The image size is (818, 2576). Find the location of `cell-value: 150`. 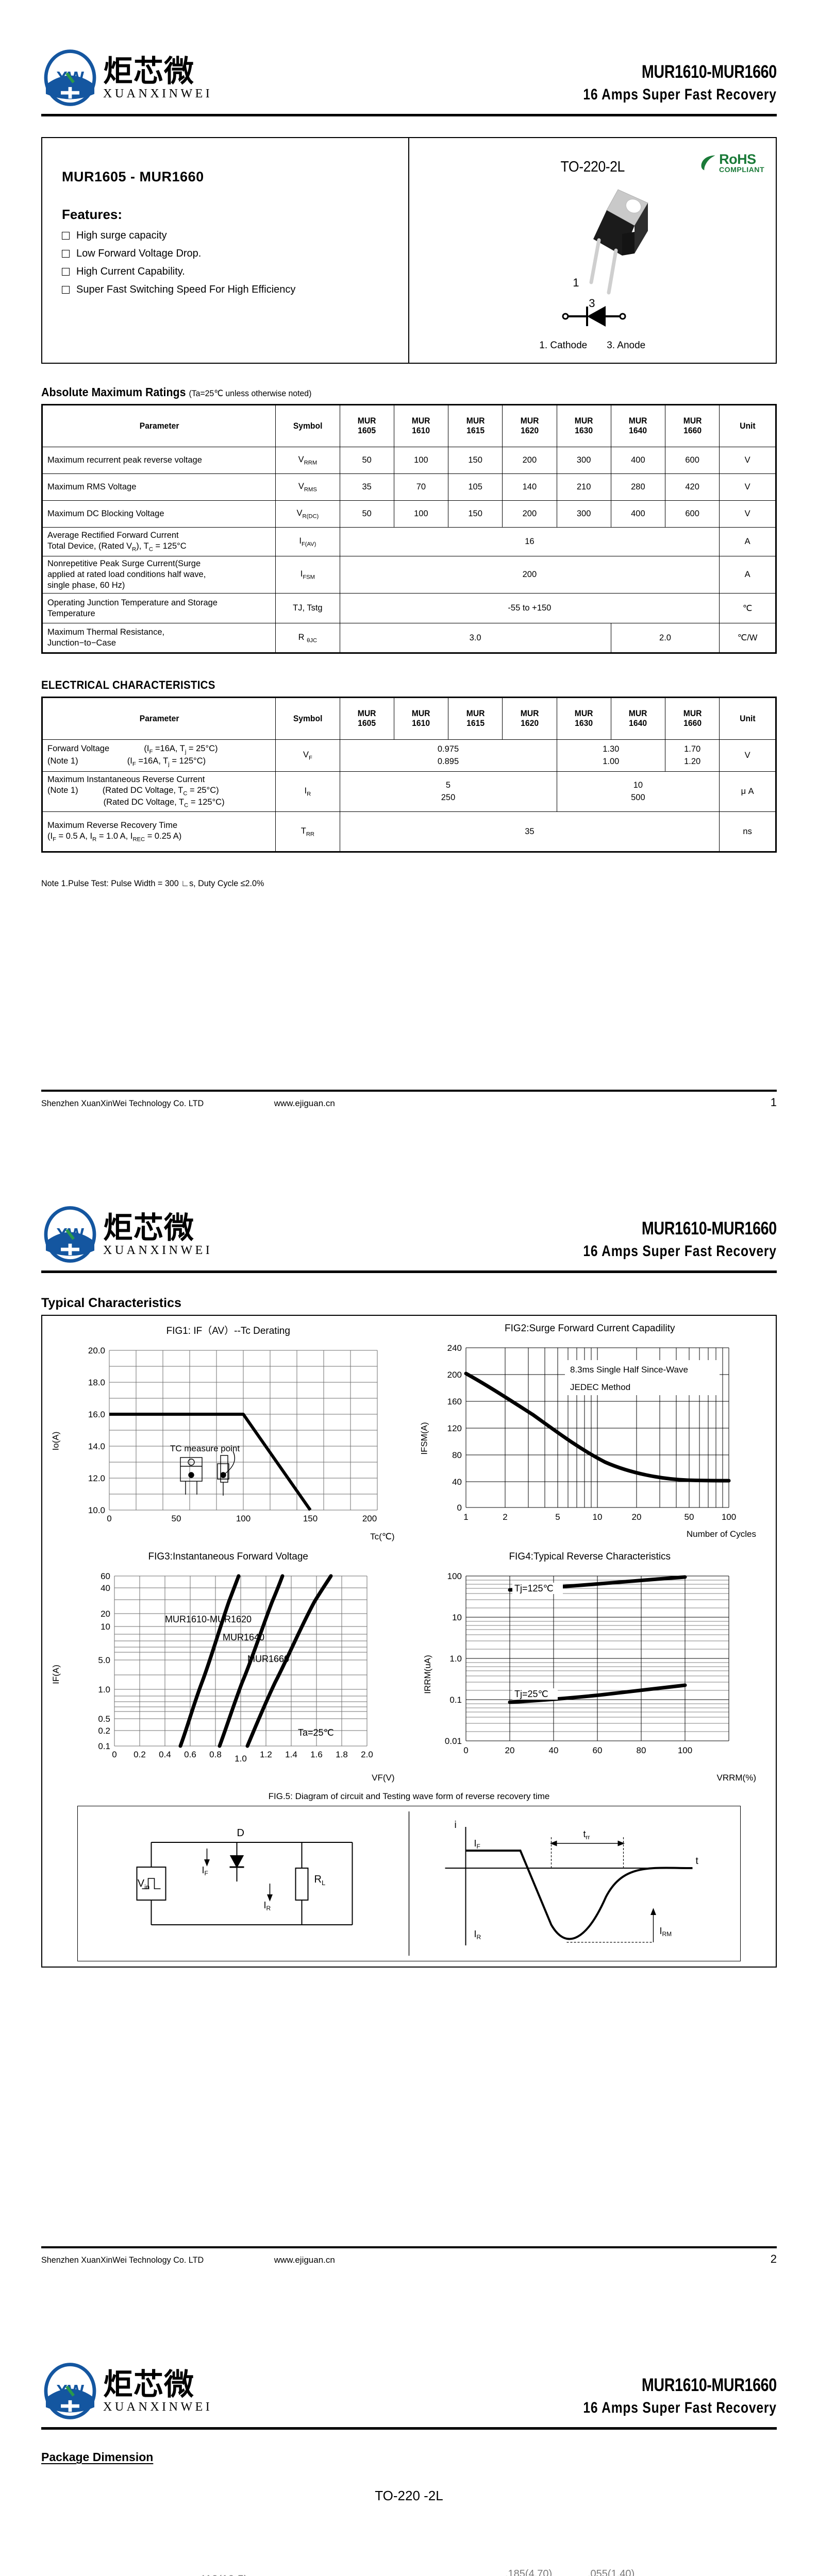

cell-value: 150 is located at coordinates (475, 460).